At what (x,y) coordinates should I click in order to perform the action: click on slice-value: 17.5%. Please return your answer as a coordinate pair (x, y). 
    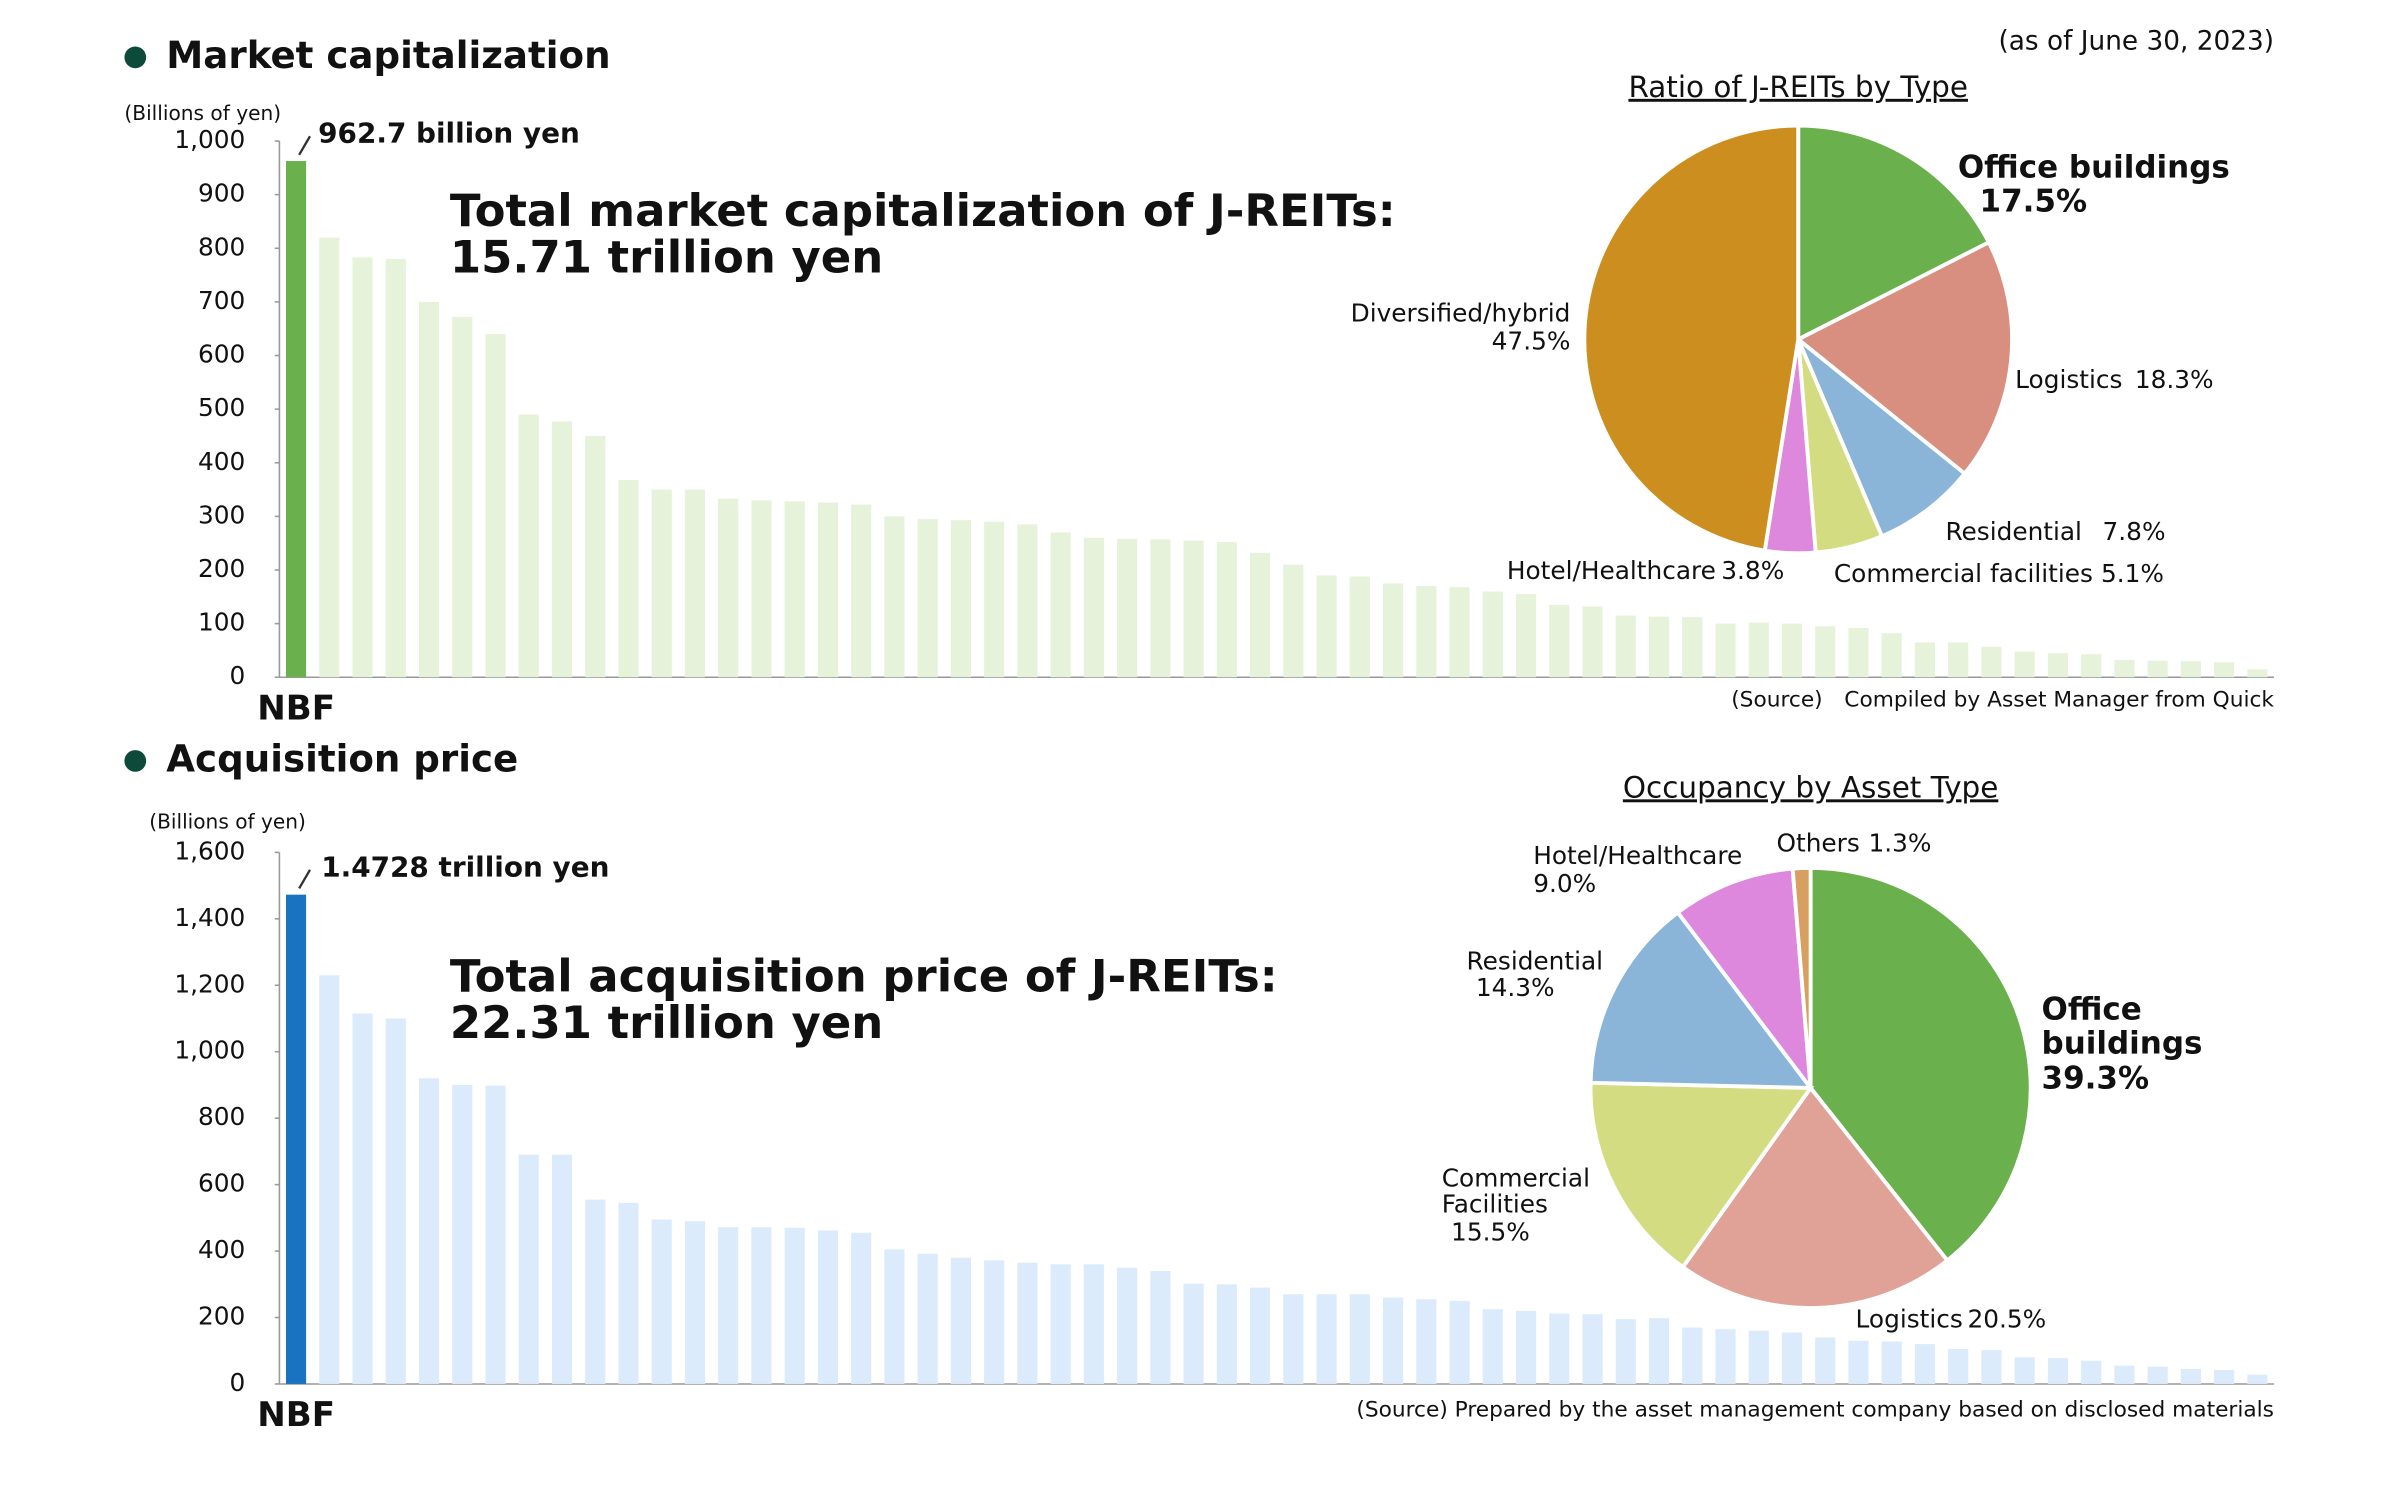
    Looking at the image, I should click on (2033, 202).